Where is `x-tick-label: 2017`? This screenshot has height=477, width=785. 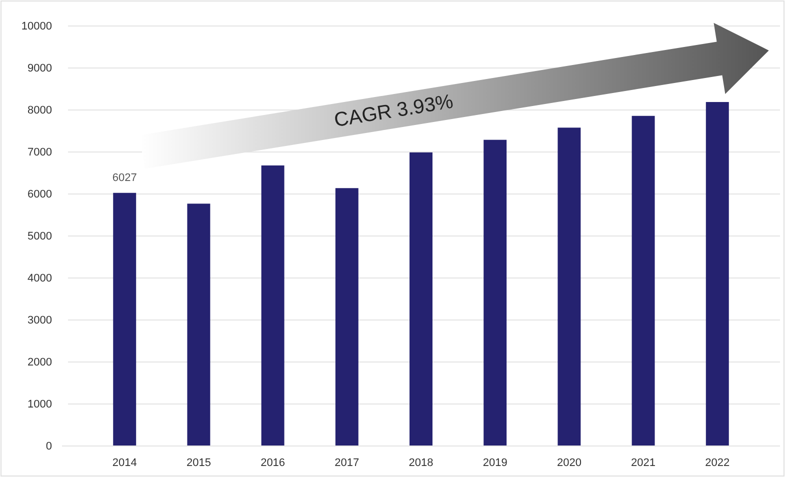 x-tick-label: 2017 is located at coordinates (347, 462).